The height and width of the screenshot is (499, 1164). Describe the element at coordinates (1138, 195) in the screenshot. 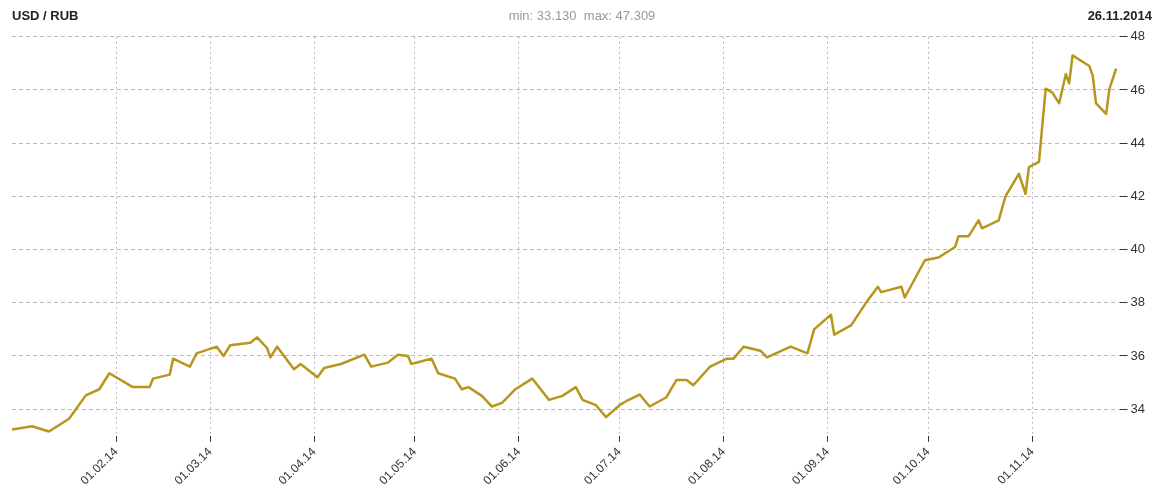

I see `y-tick-label: 42` at that location.